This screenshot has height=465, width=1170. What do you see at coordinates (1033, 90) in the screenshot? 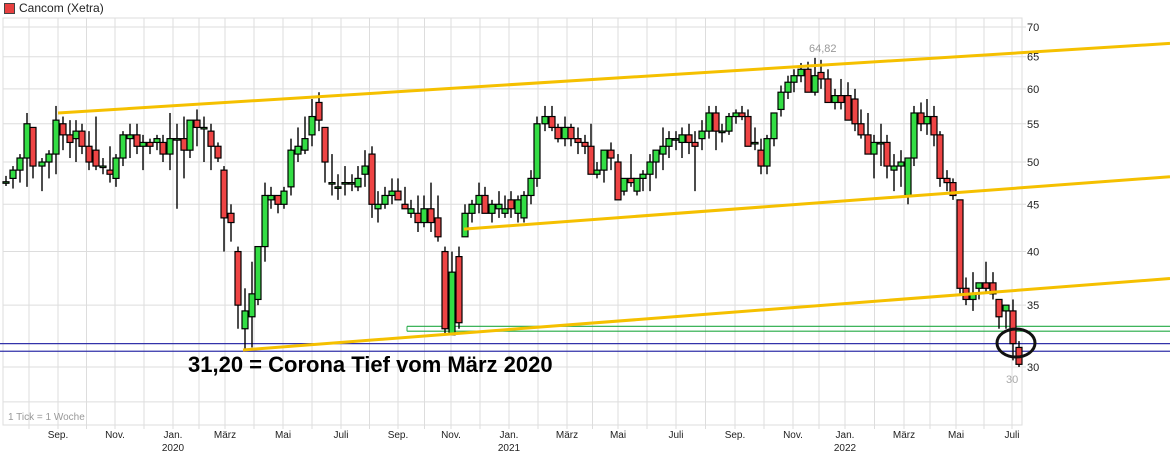
I see `svg-text: 60` at bounding box center [1033, 90].